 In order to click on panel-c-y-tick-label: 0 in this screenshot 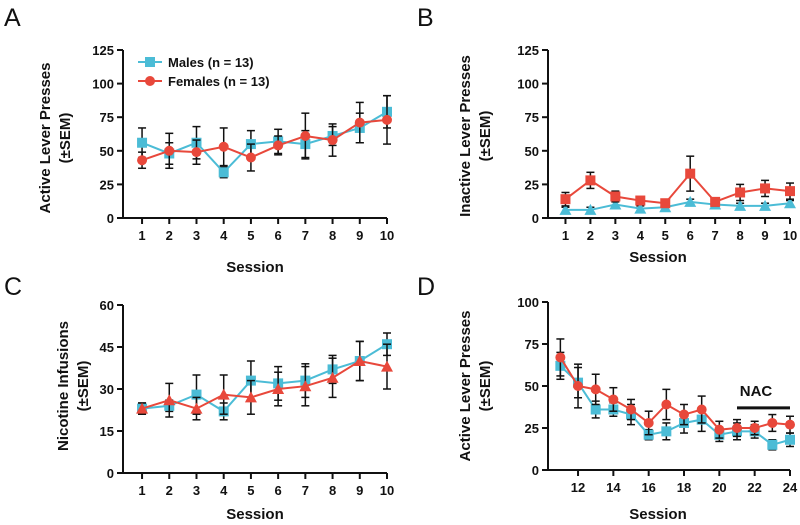, I will do `click(110, 473)`.